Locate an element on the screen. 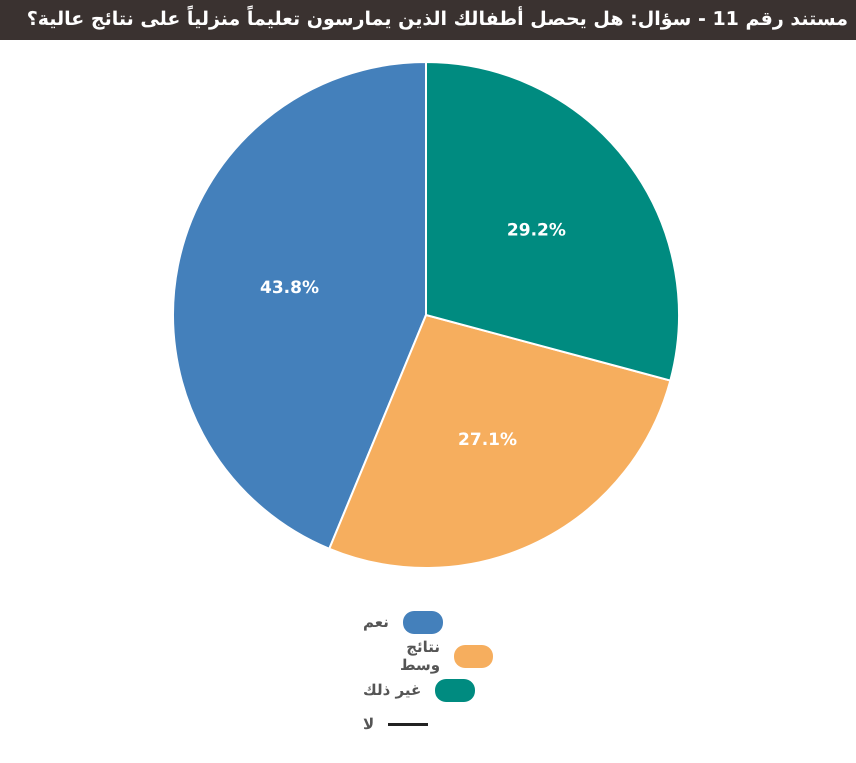 The width and height of the screenshot is (856, 763). legend-label: غير ذلك is located at coordinates (392, 690).